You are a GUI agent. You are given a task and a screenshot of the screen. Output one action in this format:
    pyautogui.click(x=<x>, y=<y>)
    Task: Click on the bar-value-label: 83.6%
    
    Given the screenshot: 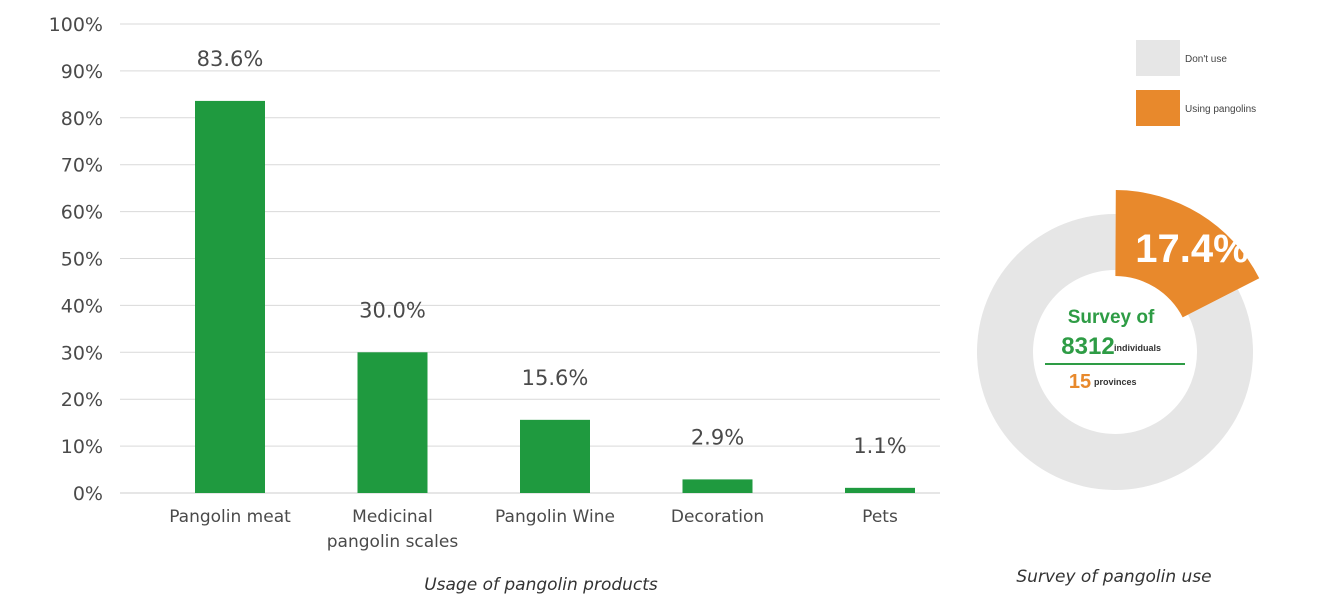 What is the action you would take?
    pyautogui.click(x=230, y=59)
    